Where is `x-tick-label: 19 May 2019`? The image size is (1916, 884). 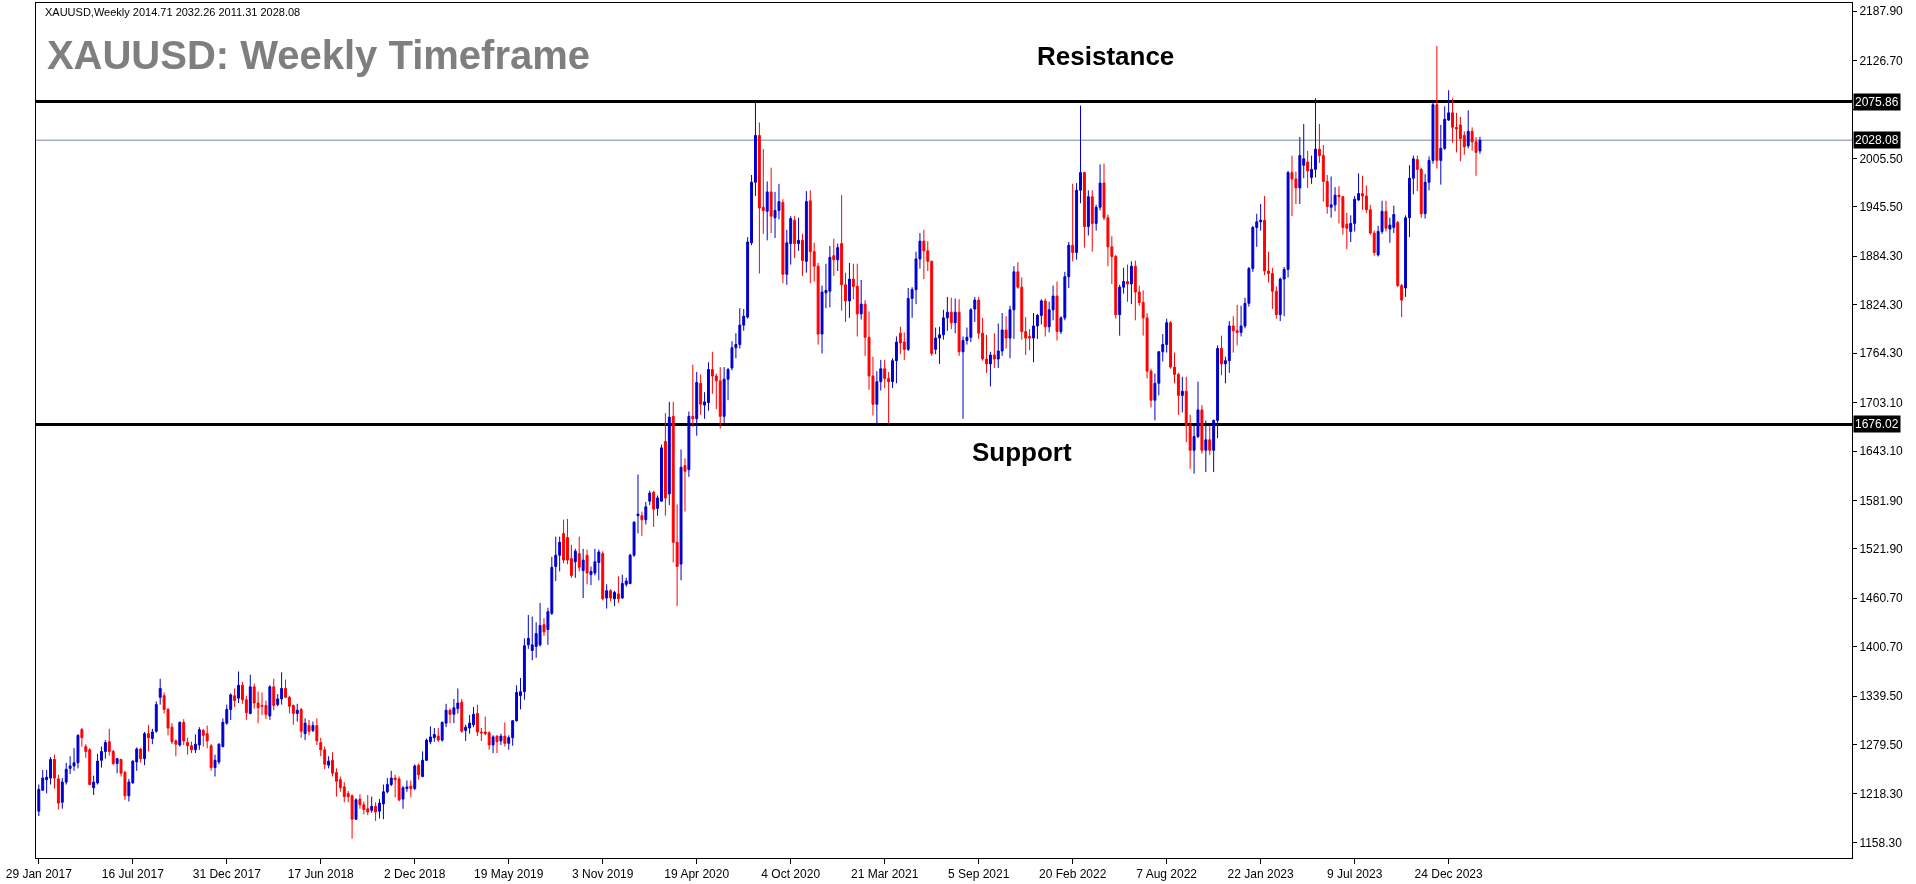 x-tick-label: 19 May 2019 is located at coordinates (509, 874).